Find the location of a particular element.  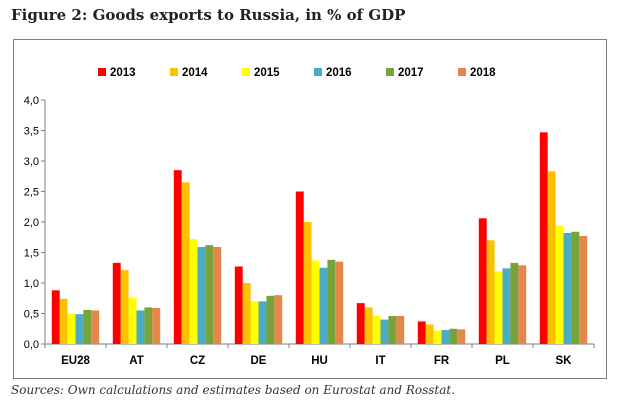

bar-sk-2017 is located at coordinates (575, 287).